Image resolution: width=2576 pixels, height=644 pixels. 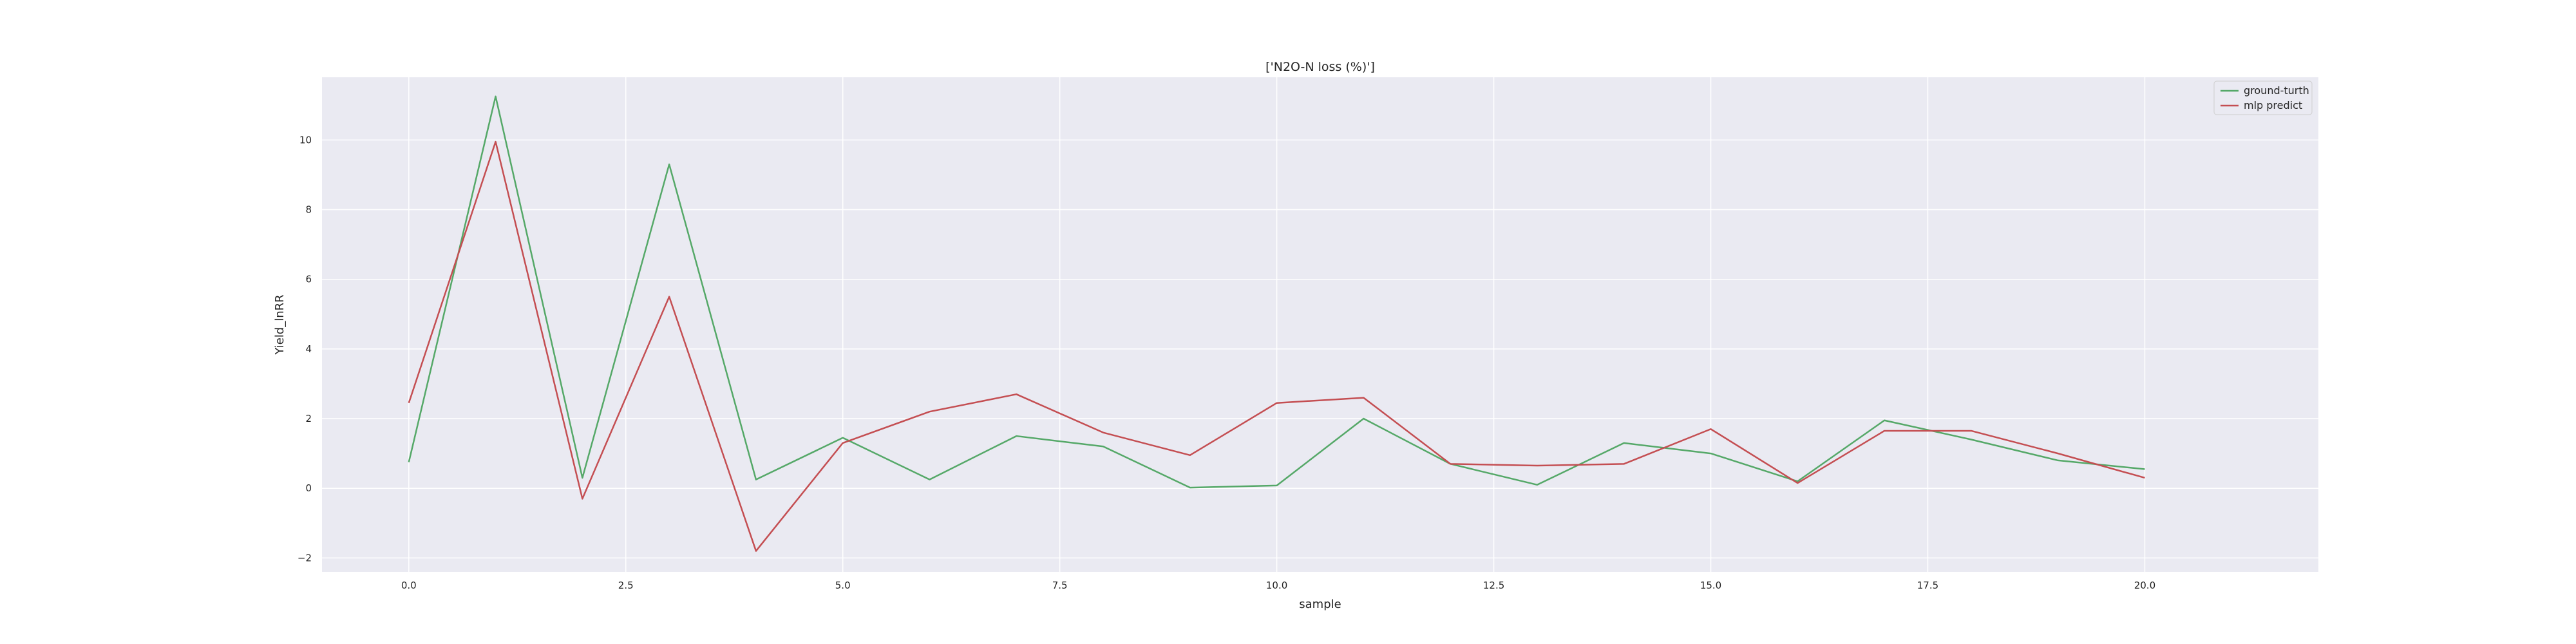 I want to click on y-tick-label: −2, so click(x=305, y=558).